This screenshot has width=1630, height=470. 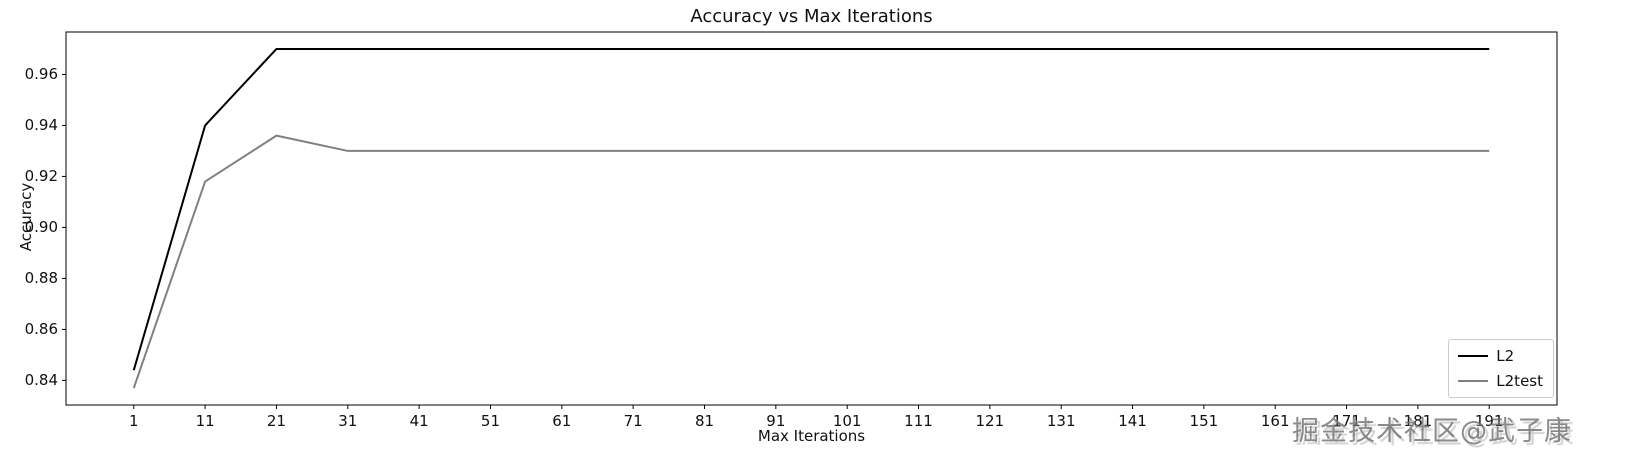 What do you see at coordinates (41, 74) in the screenshot?
I see `y-tick-label: 0.96` at bounding box center [41, 74].